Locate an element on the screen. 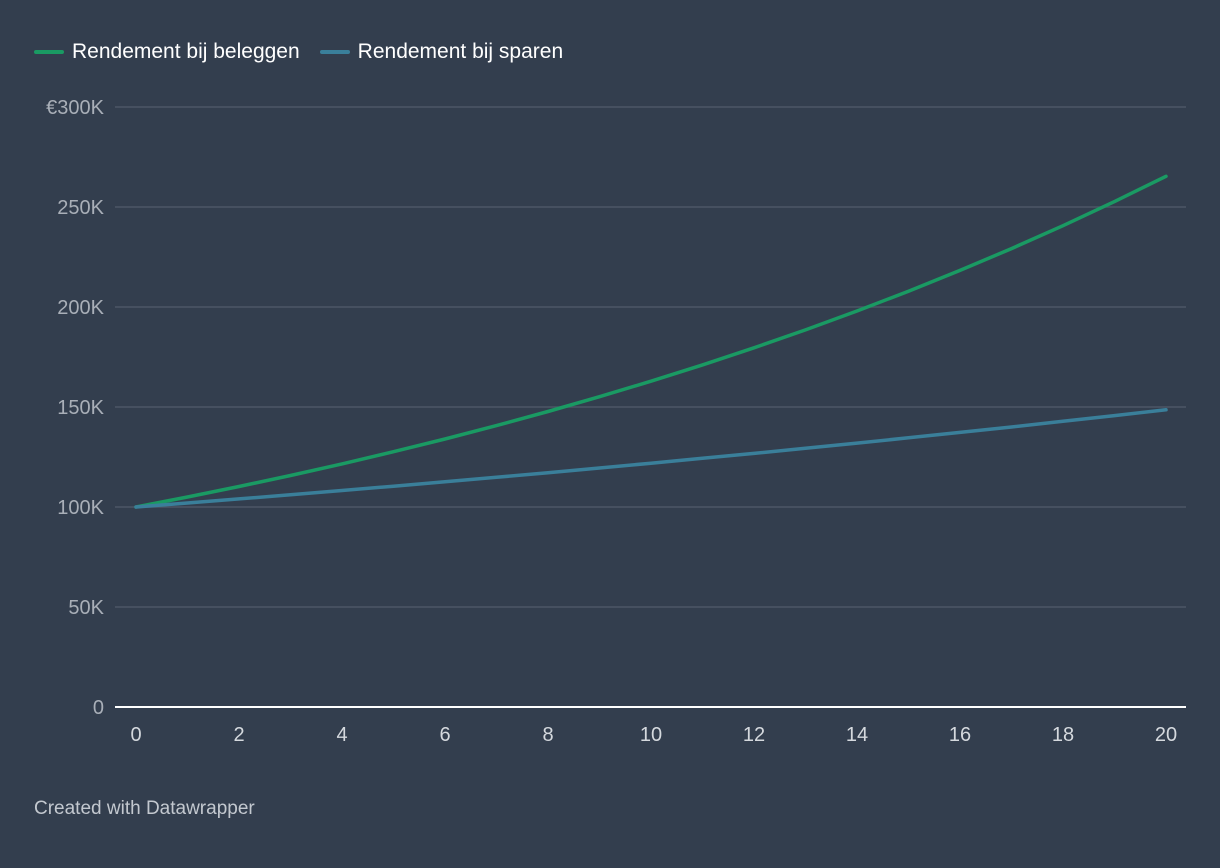 This screenshot has width=1220, height=868. y-tick-label: 250K is located at coordinates (80, 208).